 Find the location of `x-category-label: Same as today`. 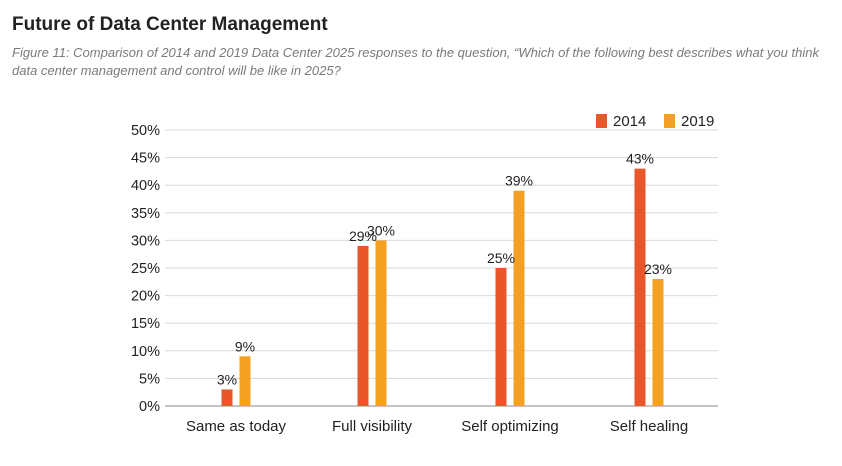

x-category-label: Same as today is located at coordinates (236, 426).